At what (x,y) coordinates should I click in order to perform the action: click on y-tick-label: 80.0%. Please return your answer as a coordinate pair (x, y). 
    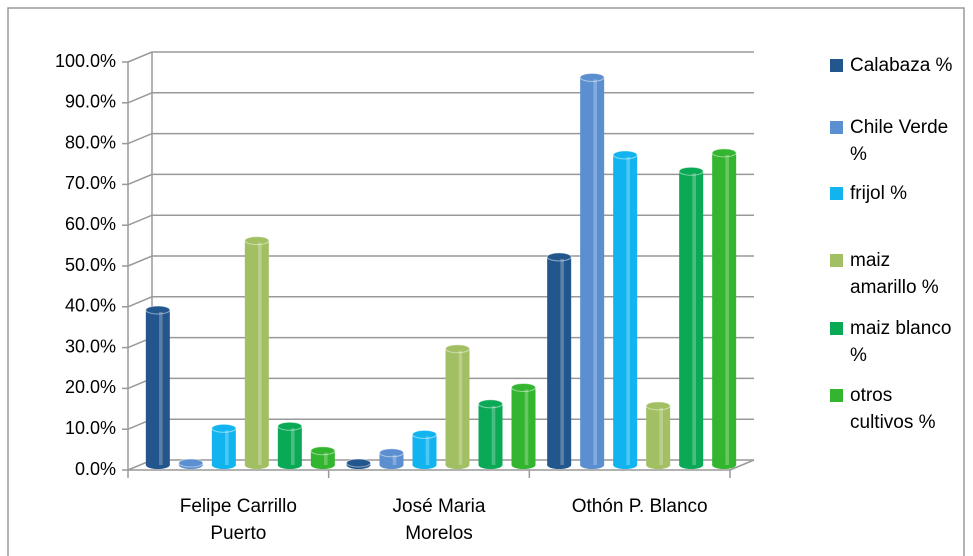
    Looking at the image, I should click on (90, 142).